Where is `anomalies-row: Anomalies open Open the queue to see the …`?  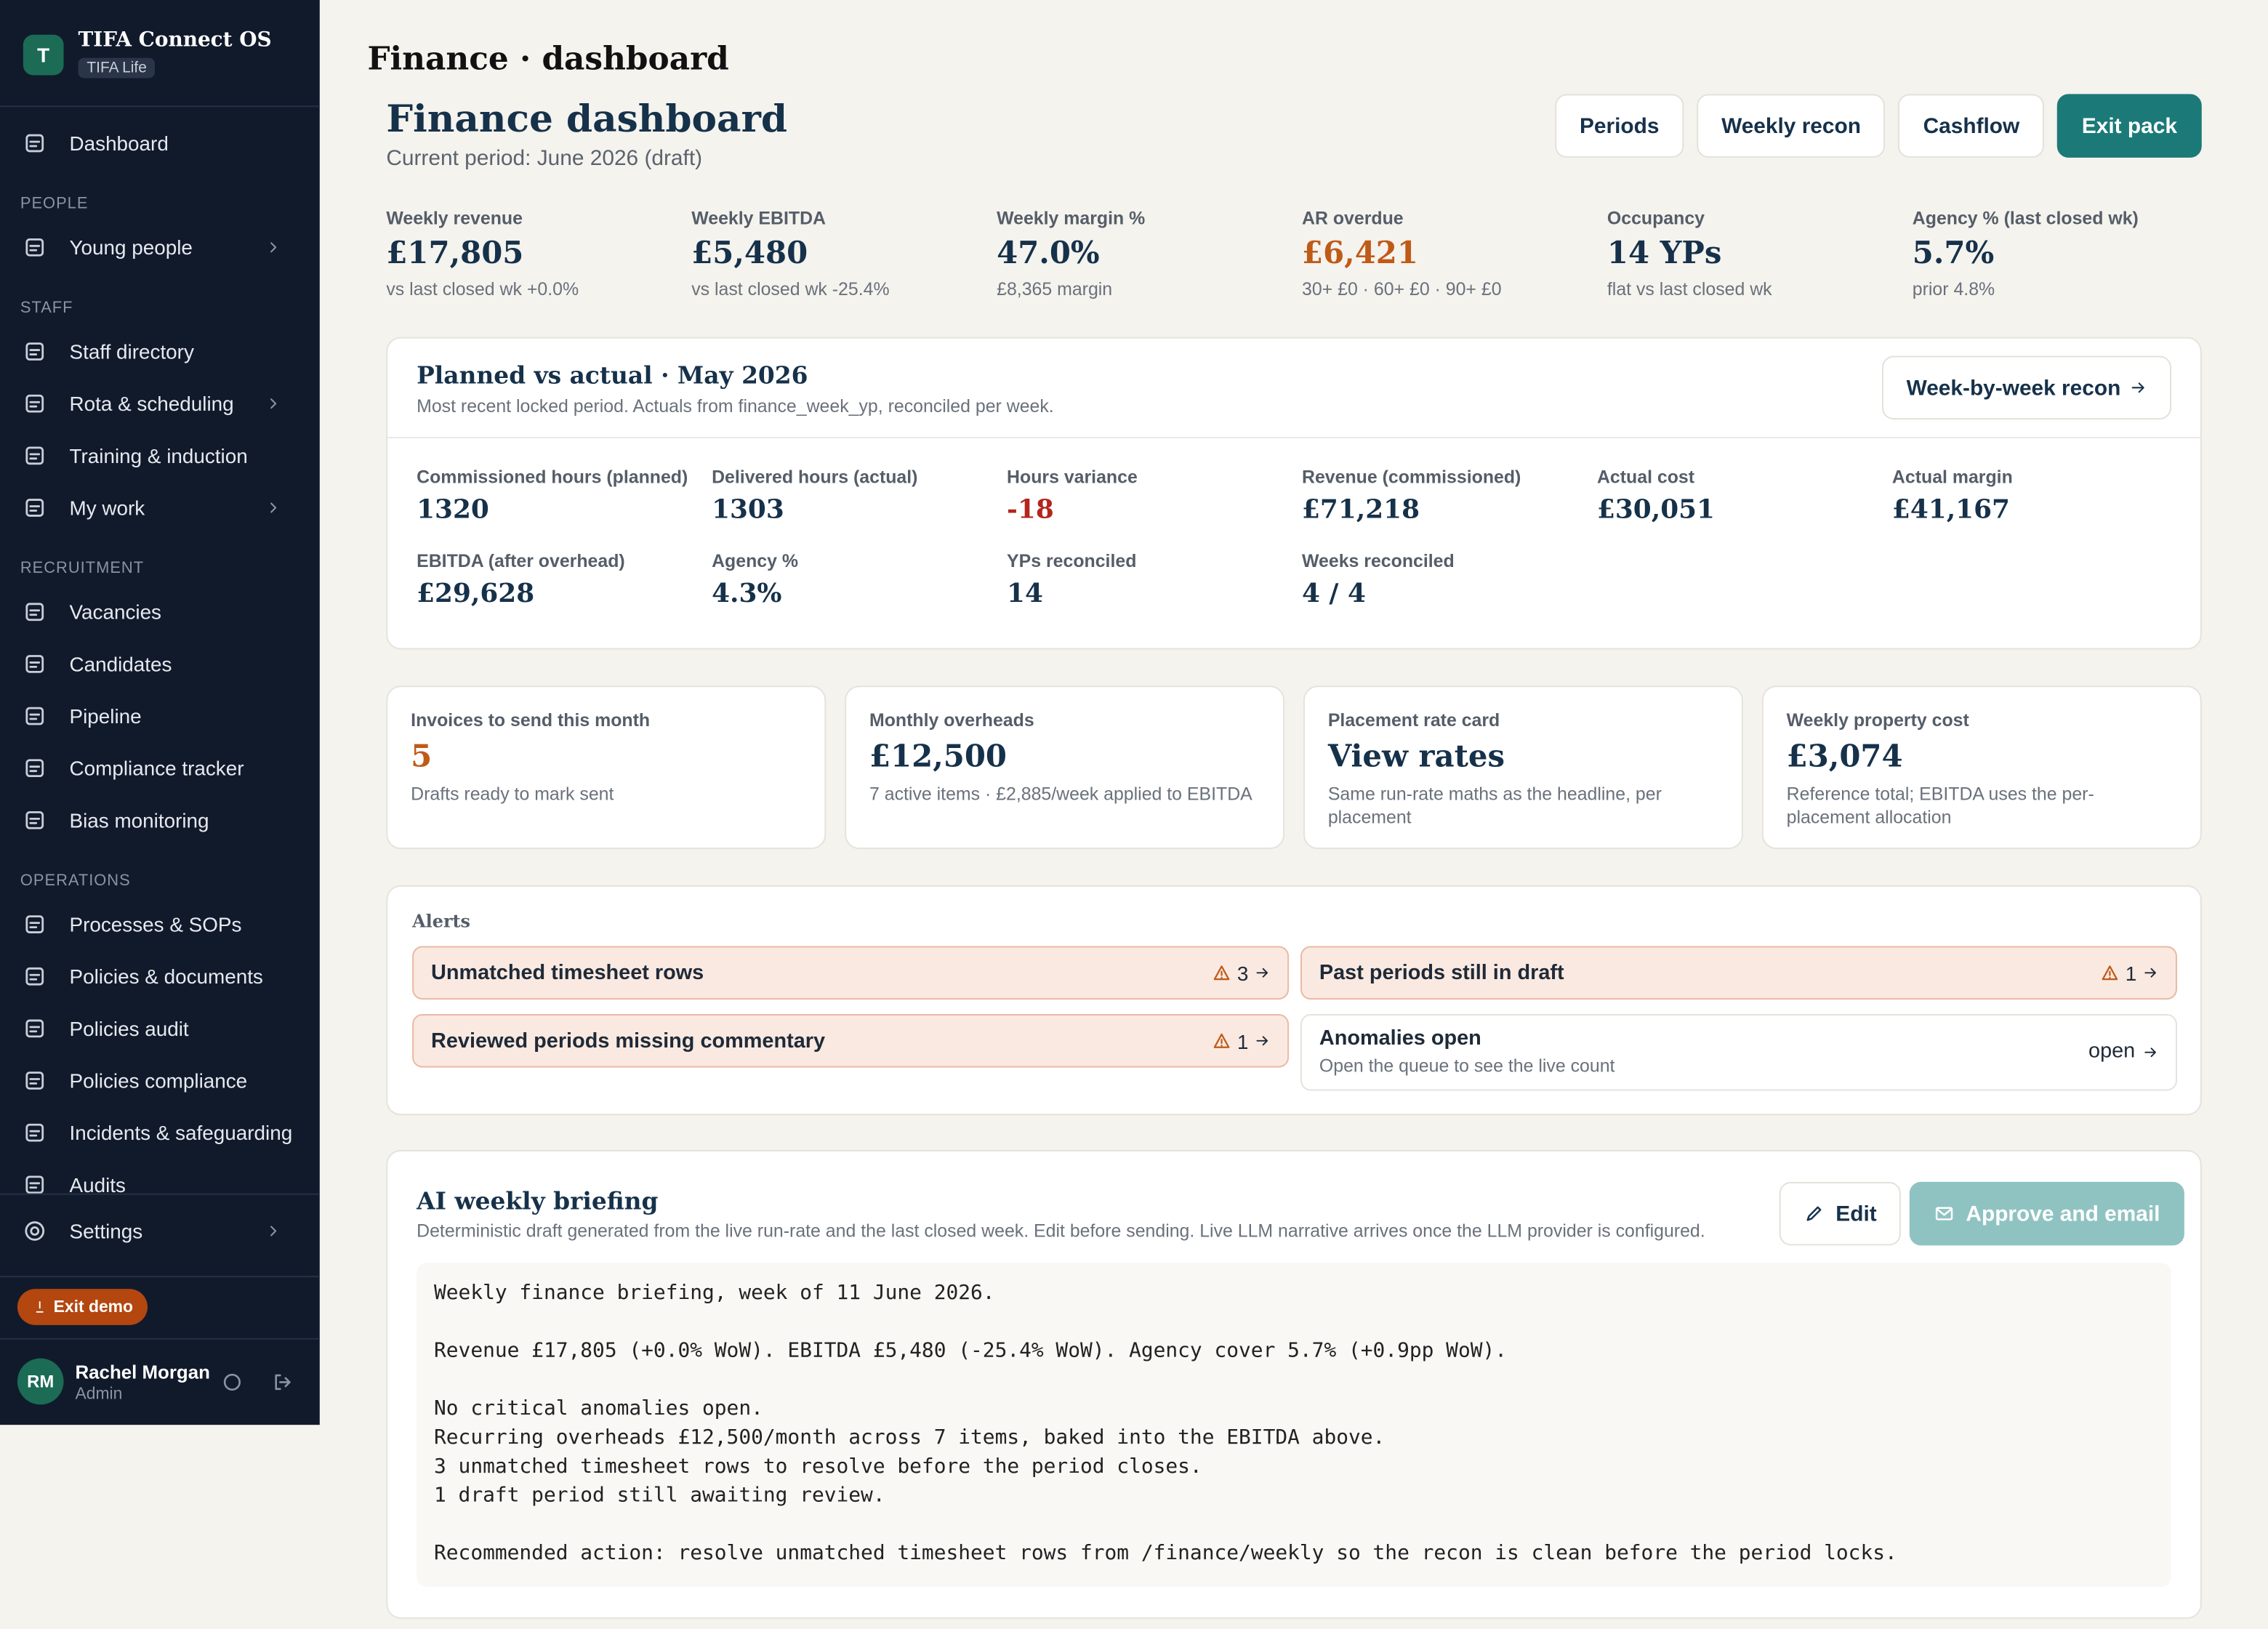
anomalies-row: Anomalies open Open the queue to see the … is located at coordinates (1738, 1052).